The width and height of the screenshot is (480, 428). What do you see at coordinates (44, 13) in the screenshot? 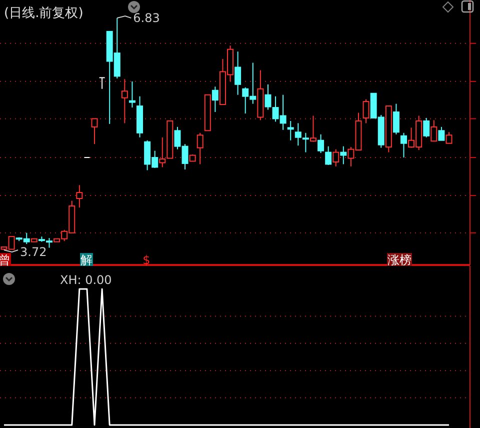
I see `chart-title: (日线.前复权)` at bounding box center [44, 13].